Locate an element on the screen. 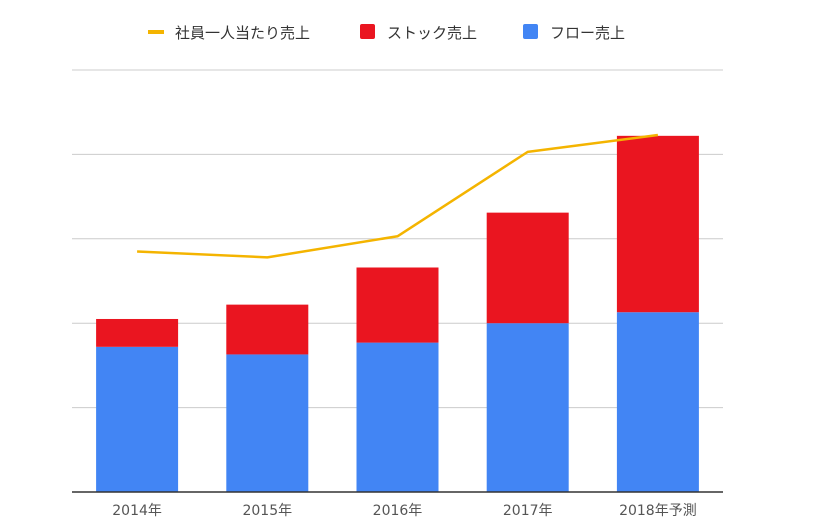 Image resolution: width=825 pixels, height=532 pixels. x-axis: 2014年 2015年 2016年 2017年 2018年予測 is located at coordinates (397, 505).